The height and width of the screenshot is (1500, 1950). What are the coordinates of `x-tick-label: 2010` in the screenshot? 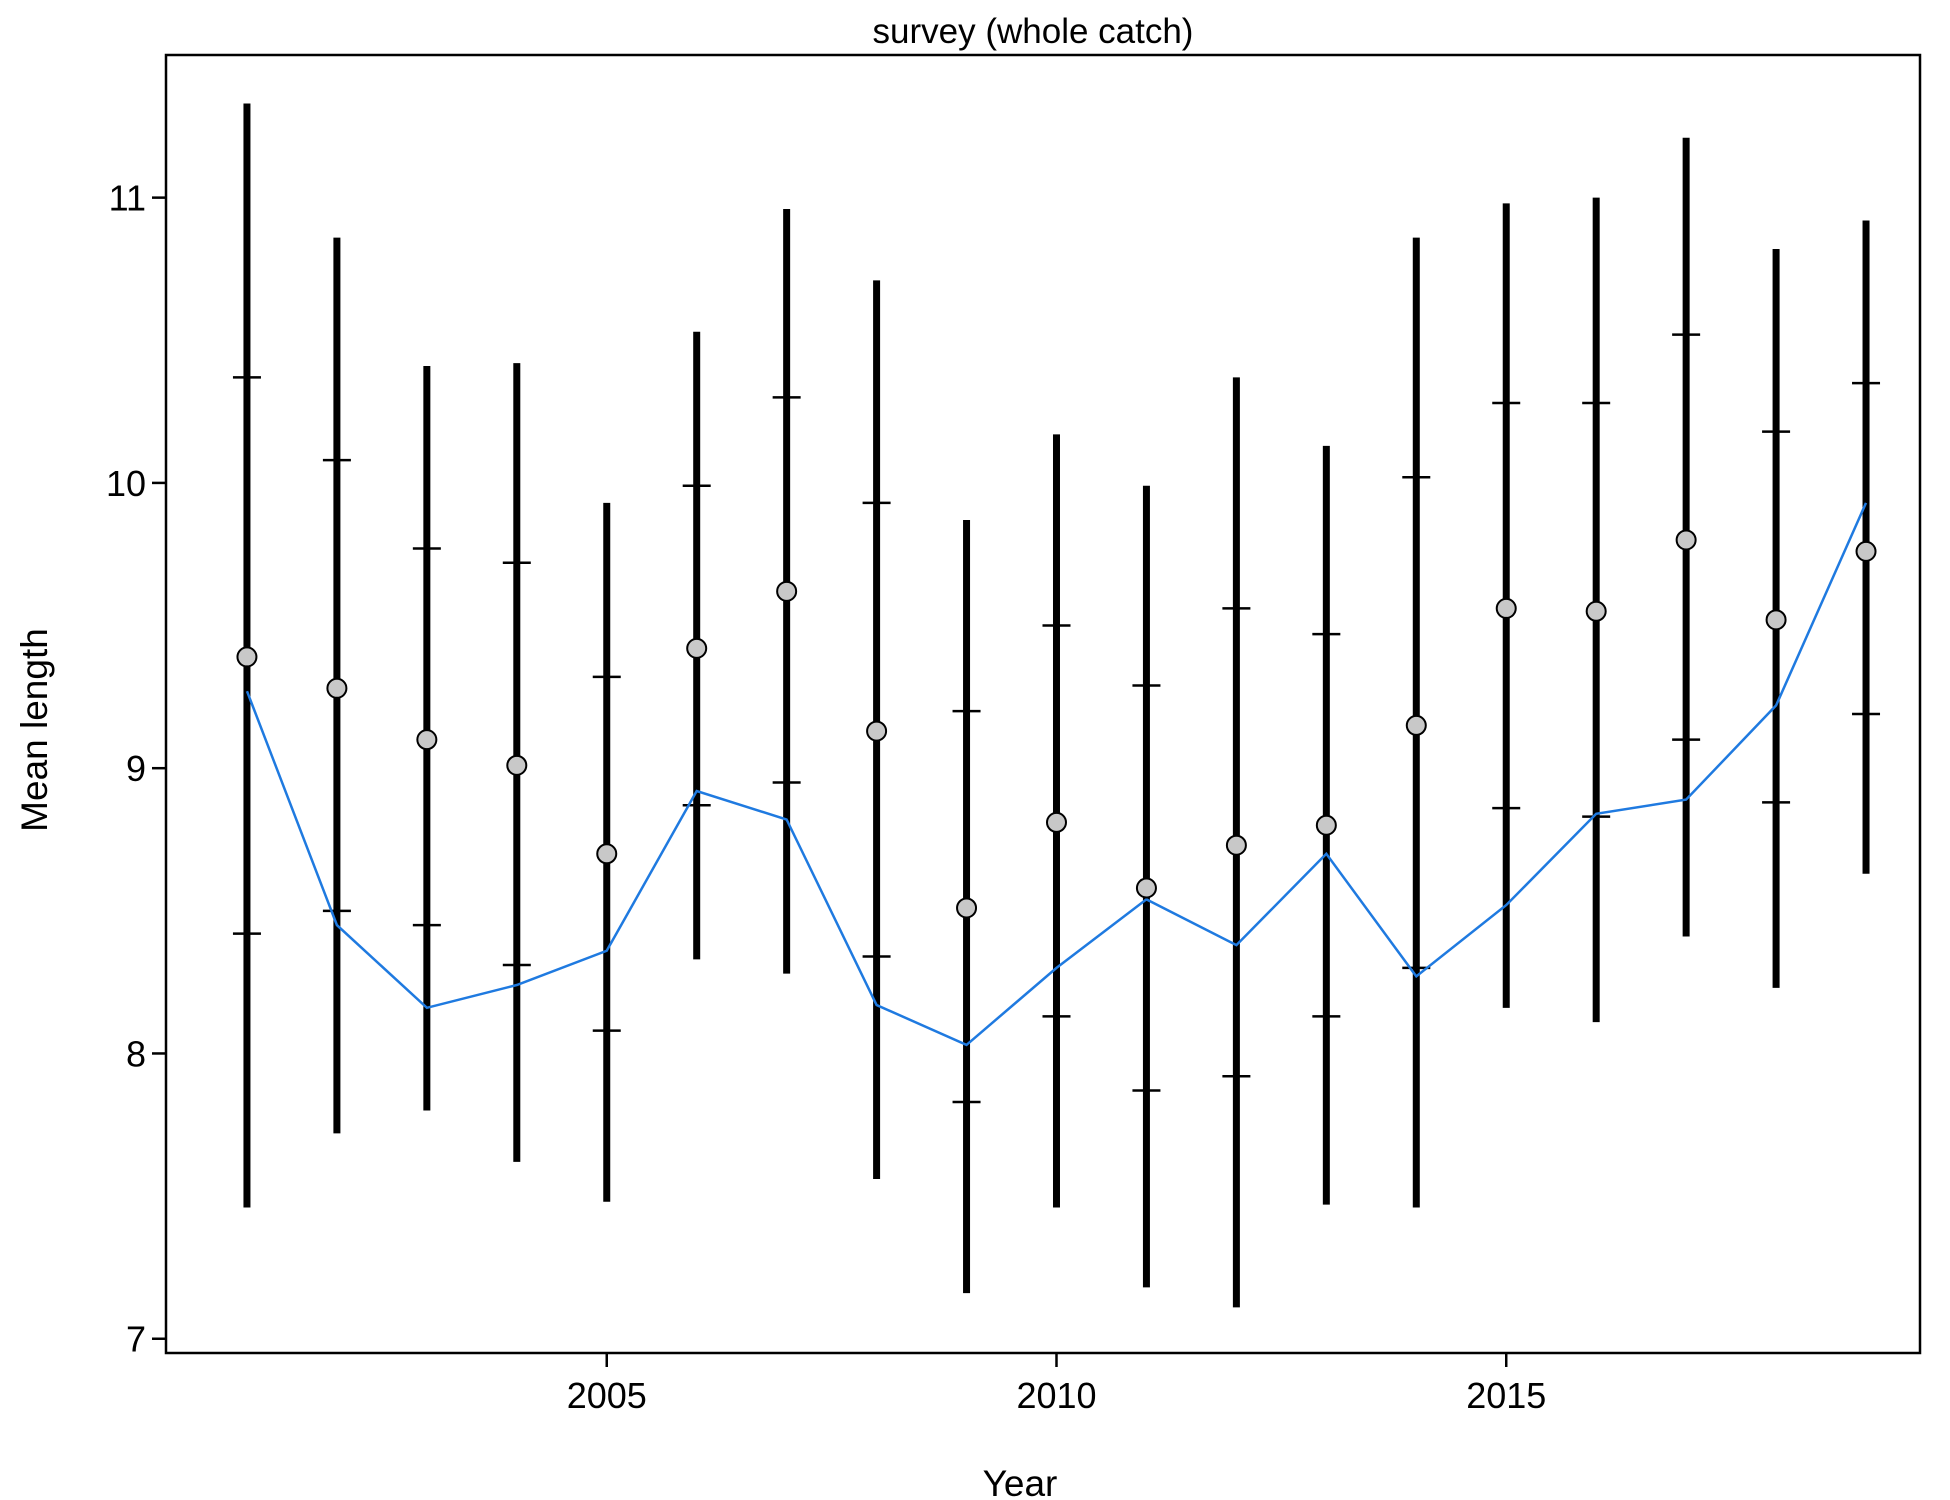 It's located at (1056, 1395).